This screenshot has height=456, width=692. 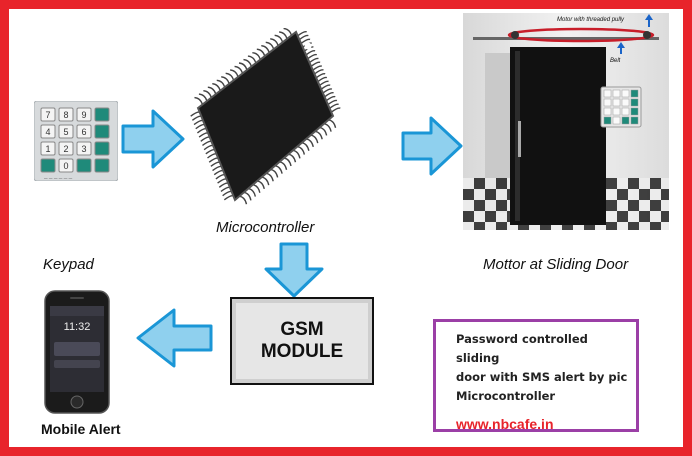 What do you see at coordinates (265, 227) in the screenshot?
I see `microcontroller-label: Microcontroller` at bounding box center [265, 227].